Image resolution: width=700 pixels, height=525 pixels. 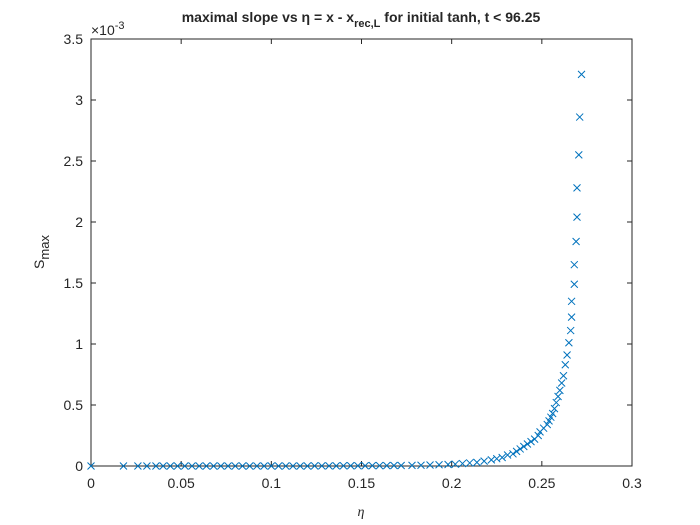 I want to click on y-tick-label: 1.5, so click(x=74, y=283).